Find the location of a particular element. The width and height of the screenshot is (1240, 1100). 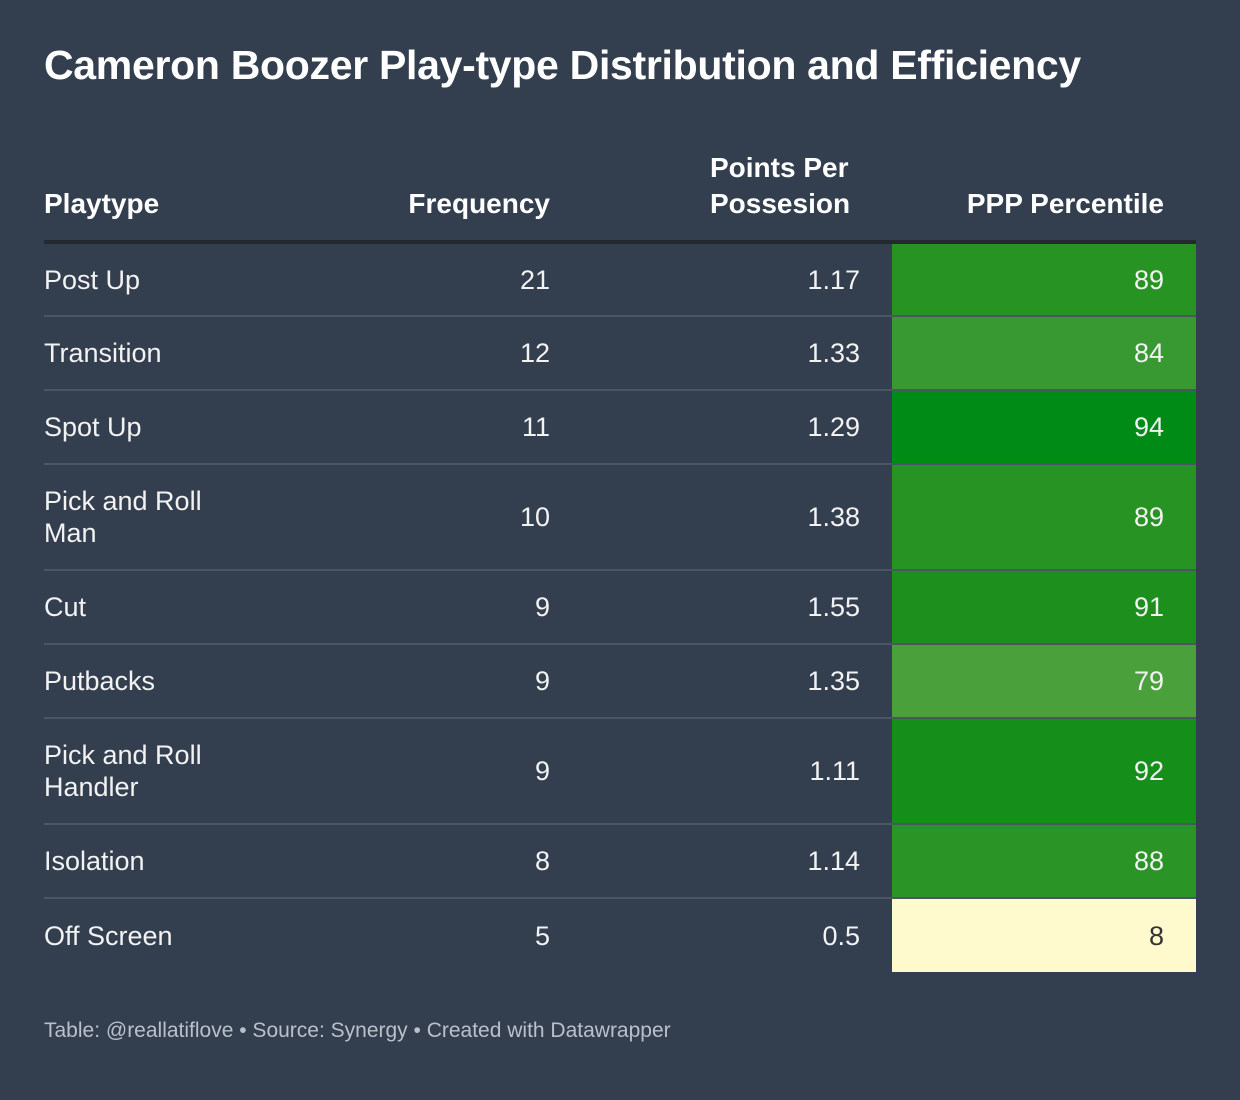

table-row: Isolation 8 1.14 88 is located at coordinates (620, 860).